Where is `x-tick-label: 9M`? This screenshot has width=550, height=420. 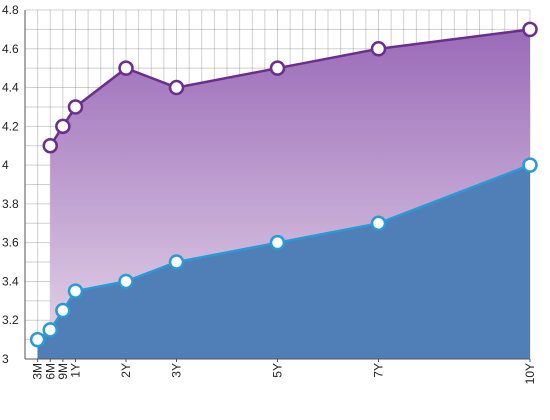 x-tick-label: 9M is located at coordinates (63, 371).